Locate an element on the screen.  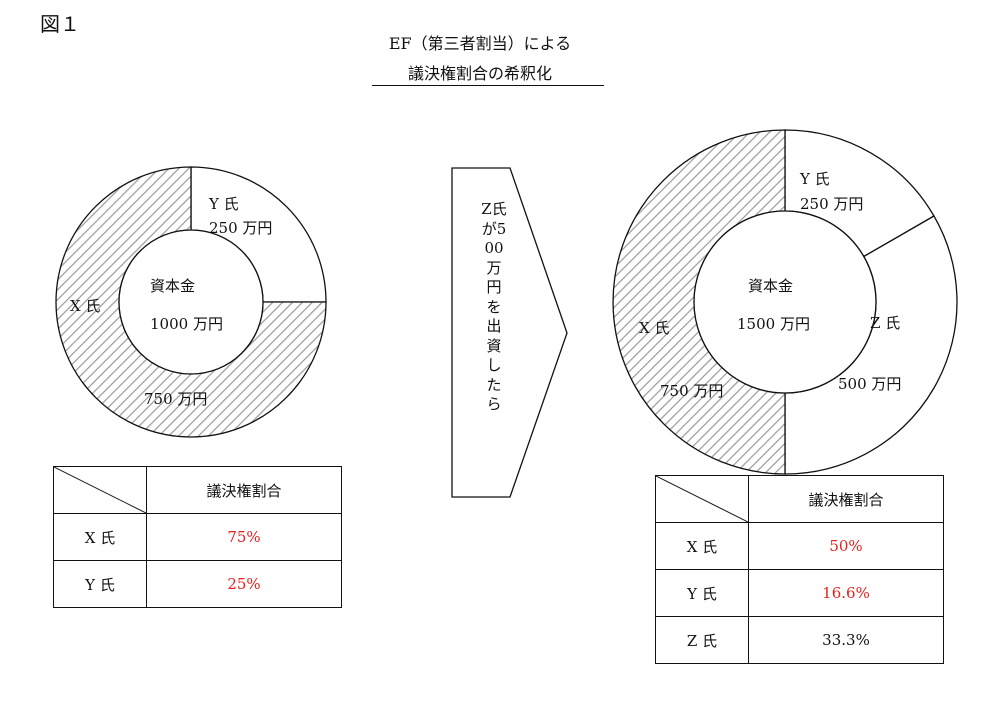
figure-label: 図１ is located at coordinates (60, 24).